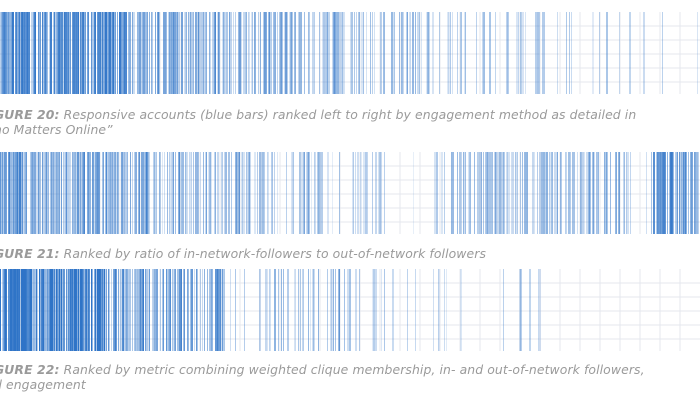  What do you see at coordinates (30, 369) in the screenshot?
I see `figure-22-label: GURE 22:` at bounding box center [30, 369].